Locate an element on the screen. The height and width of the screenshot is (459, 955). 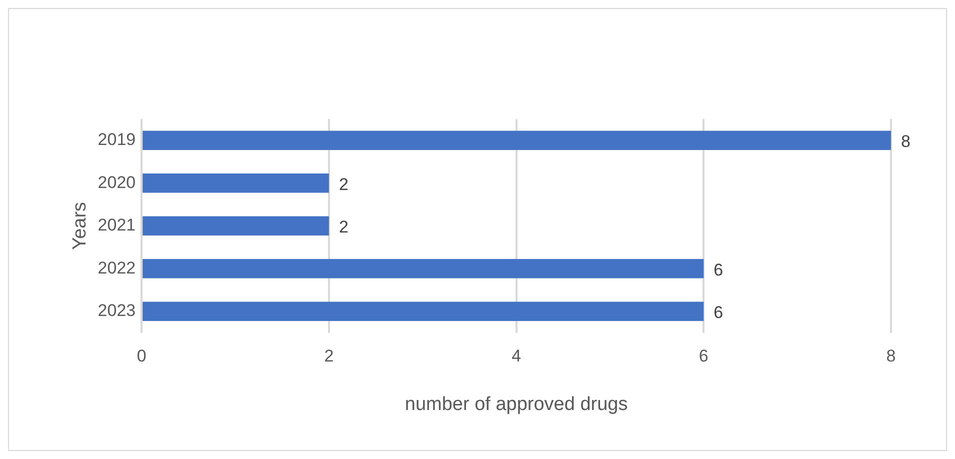
y-tick-label: 2019 is located at coordinates (117, 140).